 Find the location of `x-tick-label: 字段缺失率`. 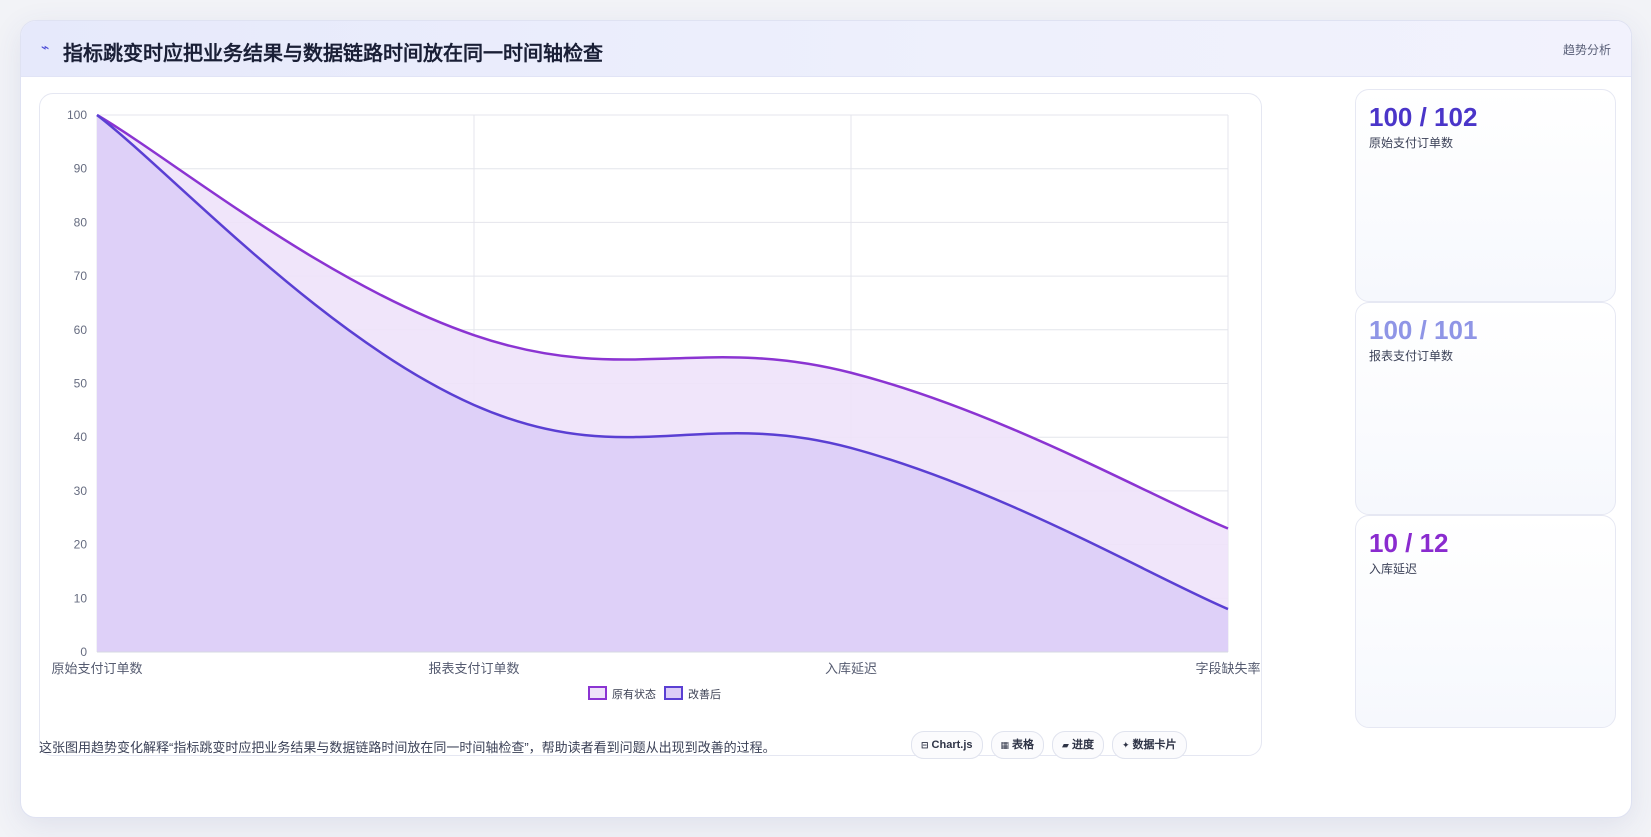

x-tick-label: 字段缺失率 is located at coordinates (1227, 668).